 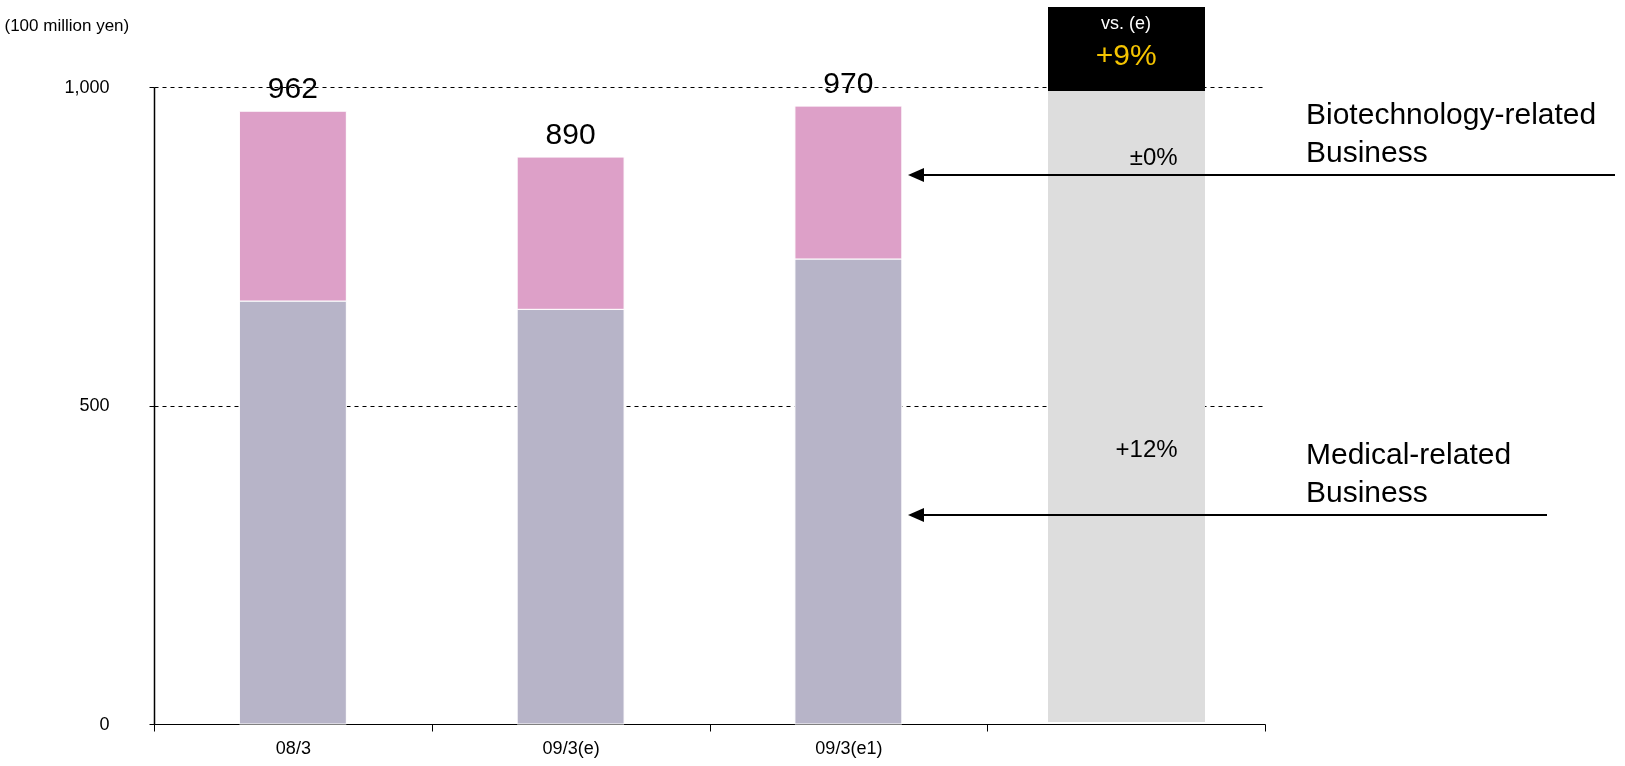 I want to click on y-tick-label: 0, so click(x=104, y=723).